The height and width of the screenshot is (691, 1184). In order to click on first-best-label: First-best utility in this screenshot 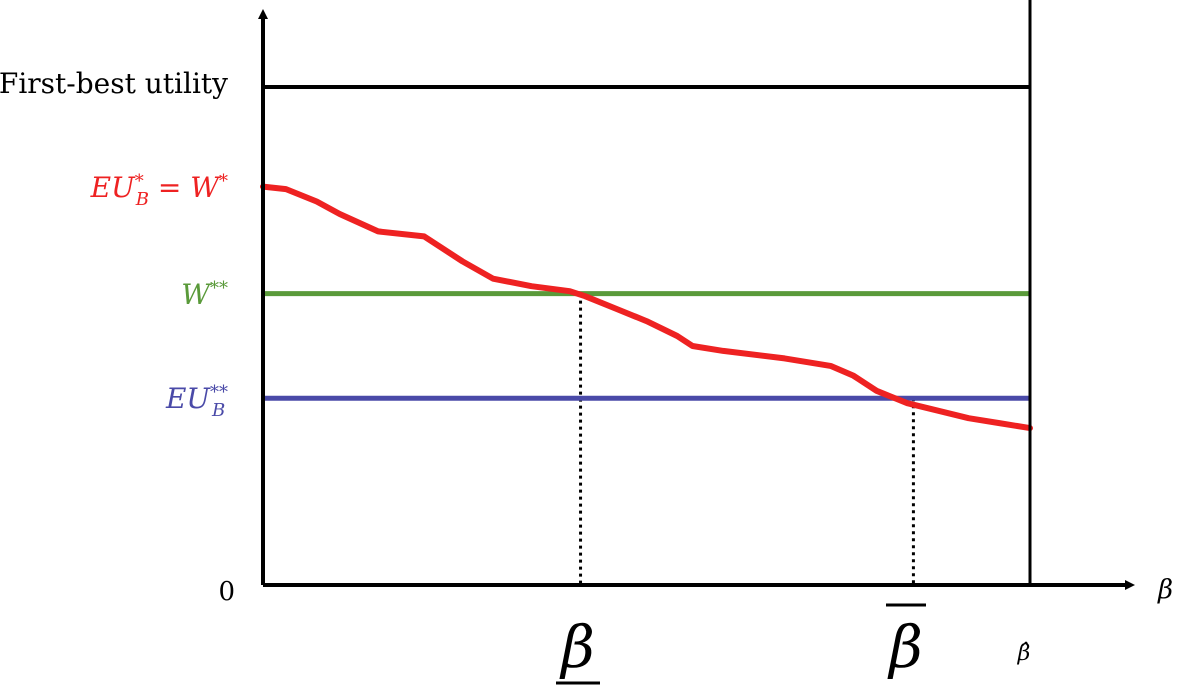, I will do `click(114, 83)`.